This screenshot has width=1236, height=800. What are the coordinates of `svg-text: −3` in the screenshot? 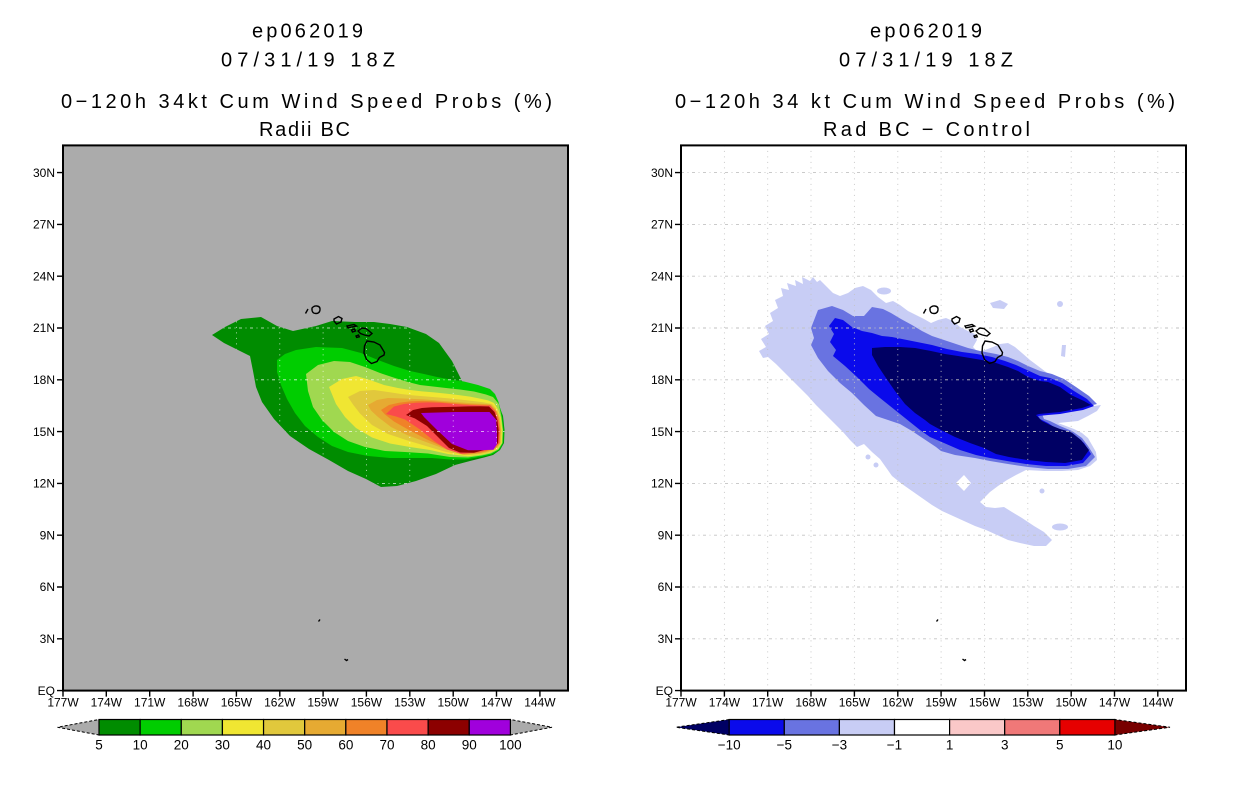 It's located at (839, 745).